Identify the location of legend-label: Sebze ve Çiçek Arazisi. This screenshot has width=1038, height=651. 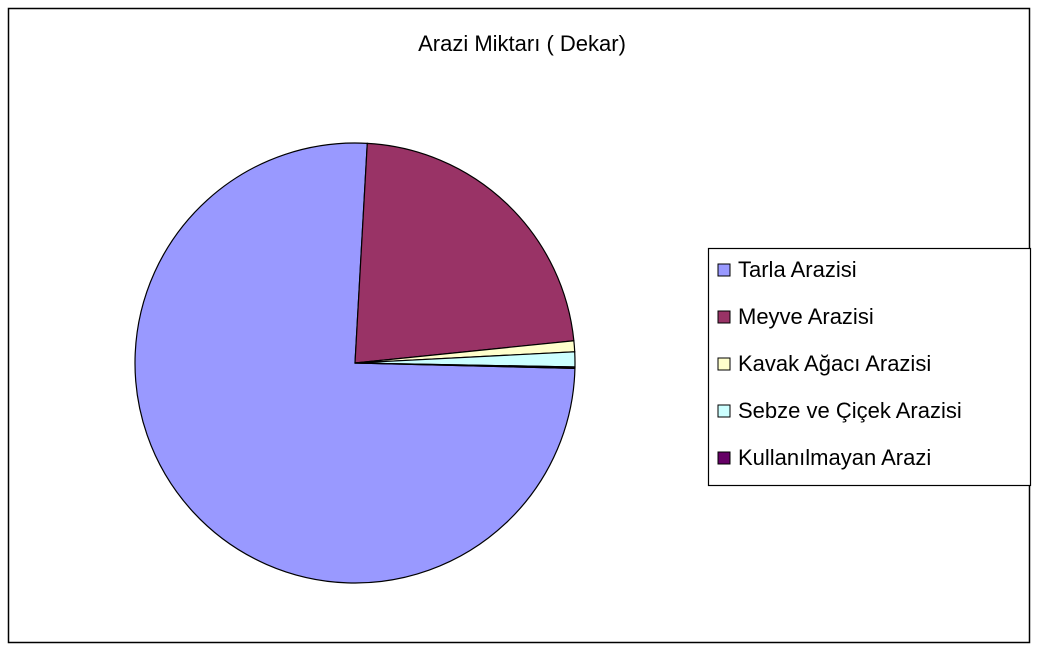
(850, 410).